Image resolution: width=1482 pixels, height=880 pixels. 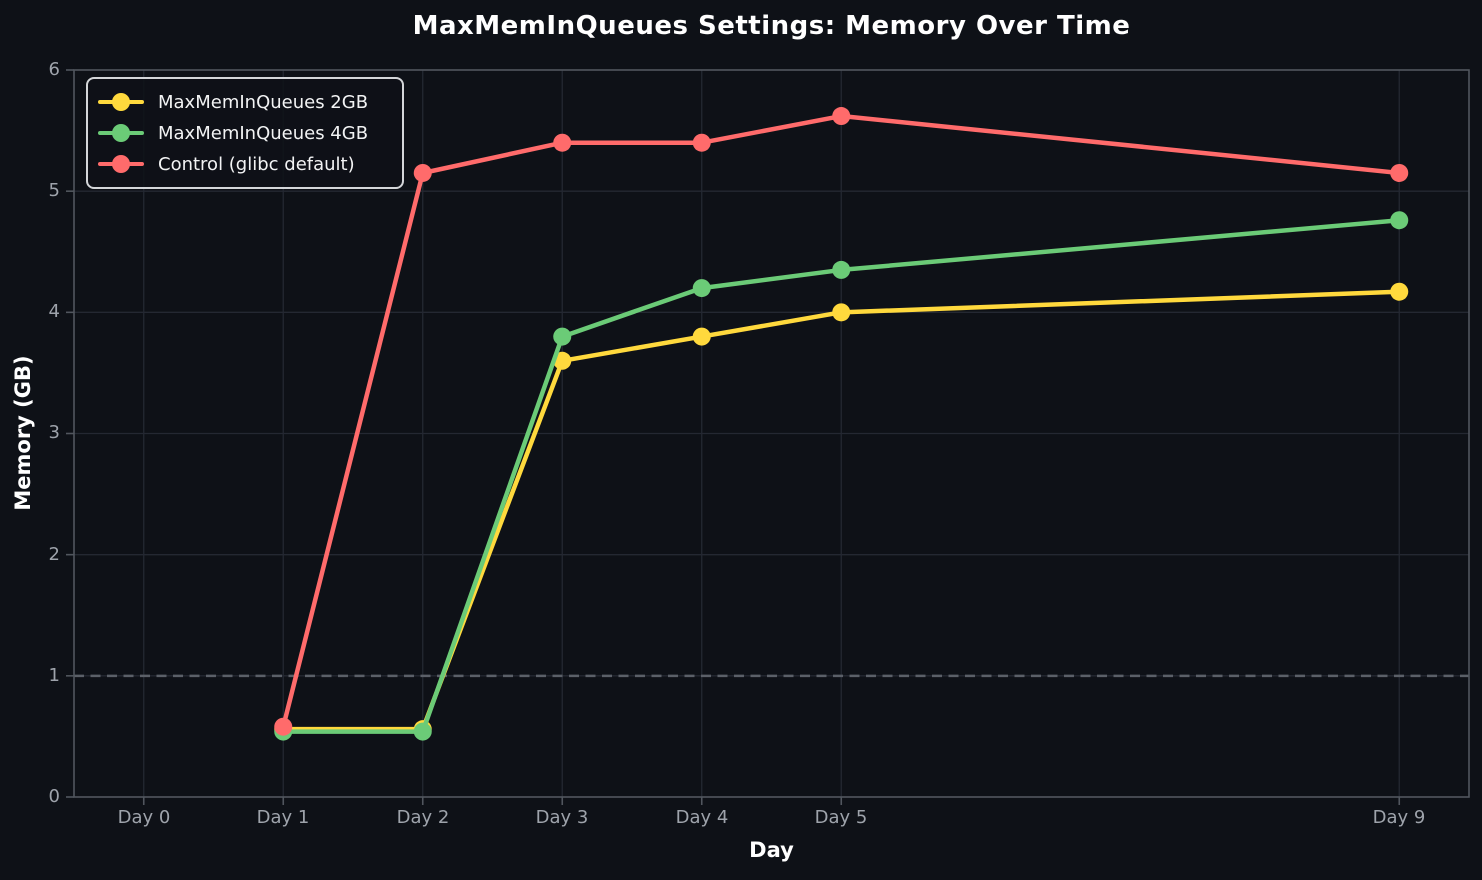 What do you see at coordinates (771, 850) in the screenshot?
I see `x-axis-label: Day` at bounding box center [771, 850].